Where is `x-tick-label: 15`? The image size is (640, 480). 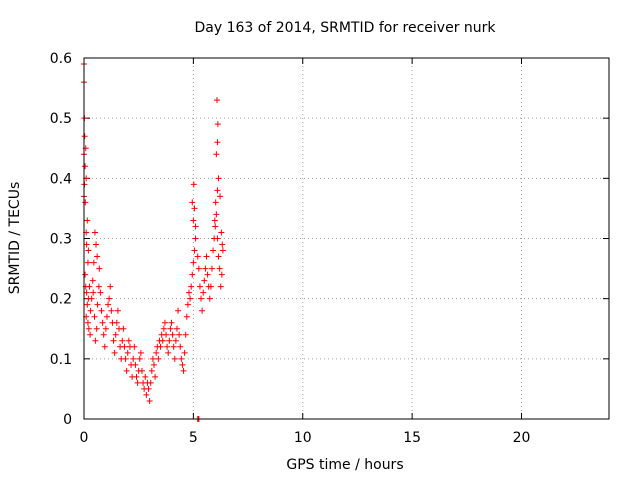
x-tick-label: 15 is located at coordinates (412, 438).